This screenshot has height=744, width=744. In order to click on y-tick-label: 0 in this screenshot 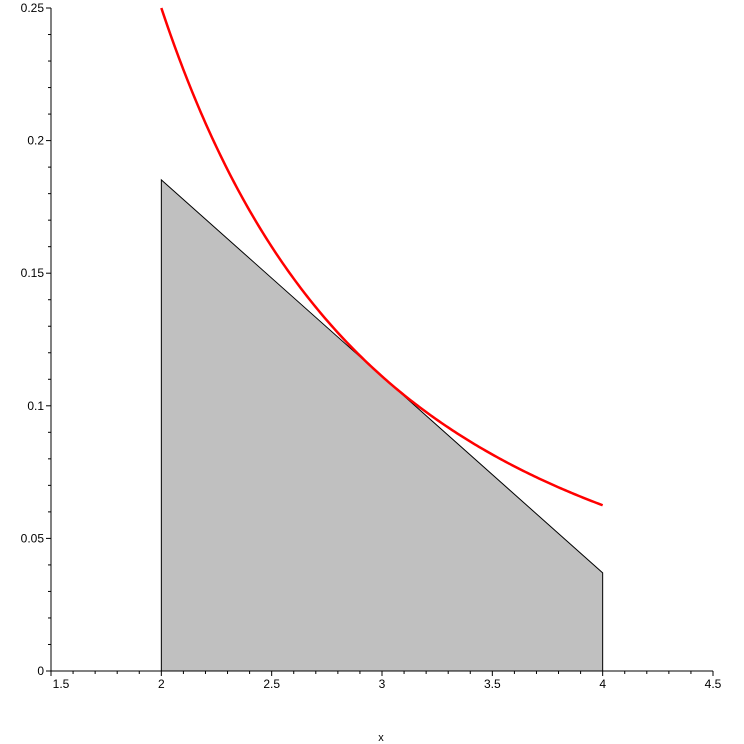, I will do `click(40, 671)`.